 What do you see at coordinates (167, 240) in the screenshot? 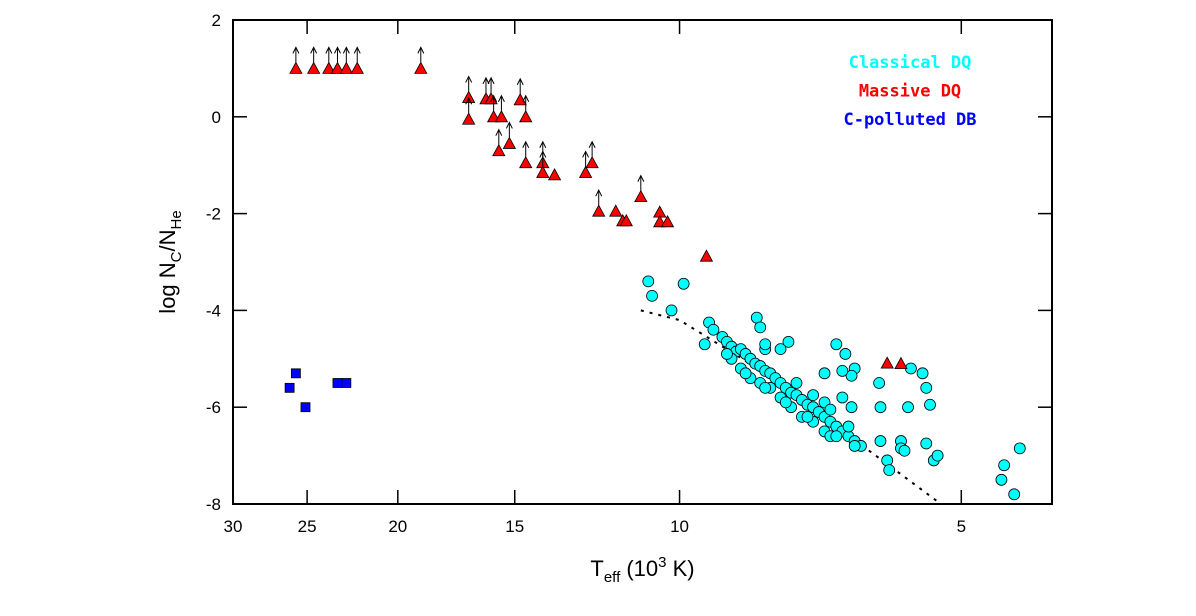
I see `label-part: /N` at bounding box center [167, 240].